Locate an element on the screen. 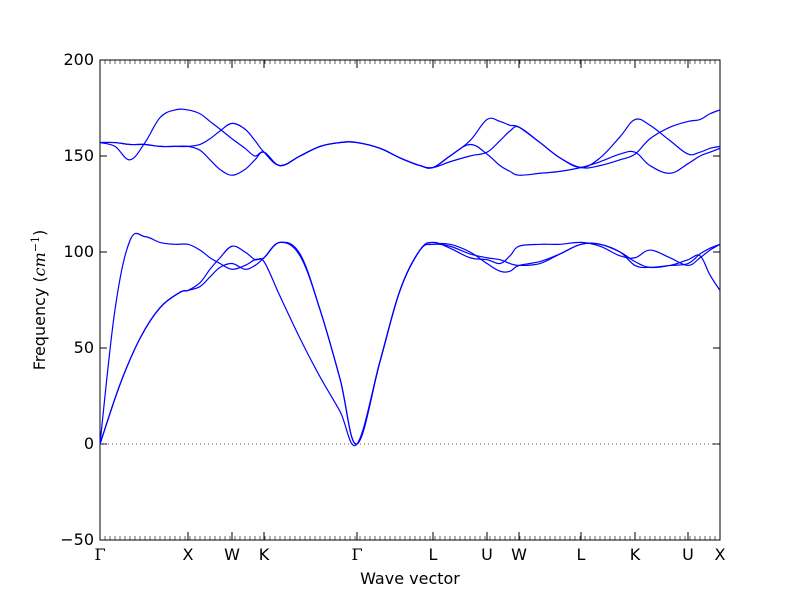  y-tick-label: 50 is located at coordinates (84, 347).